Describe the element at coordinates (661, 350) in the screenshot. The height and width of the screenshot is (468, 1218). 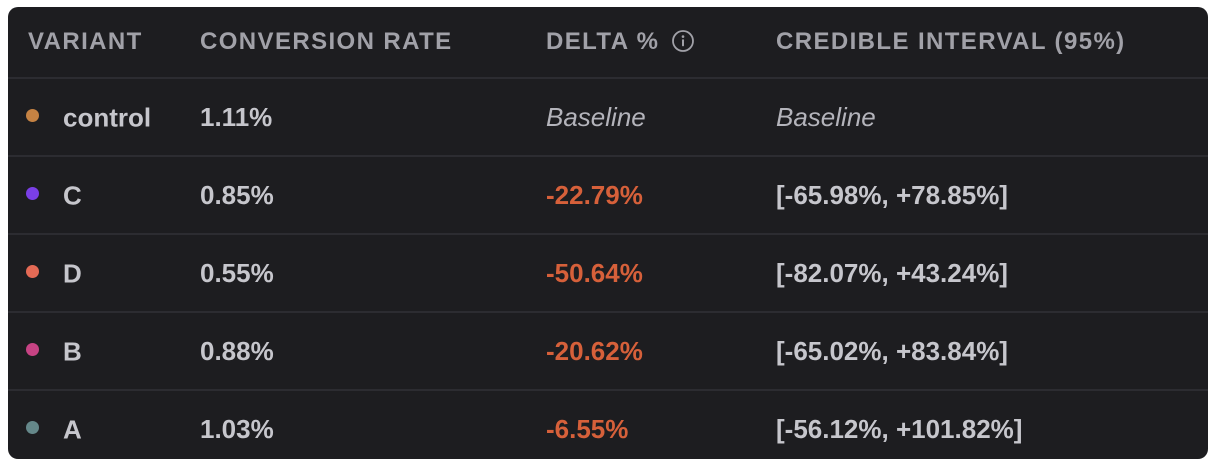
I see `delta-cell: -20.62%` at that location.